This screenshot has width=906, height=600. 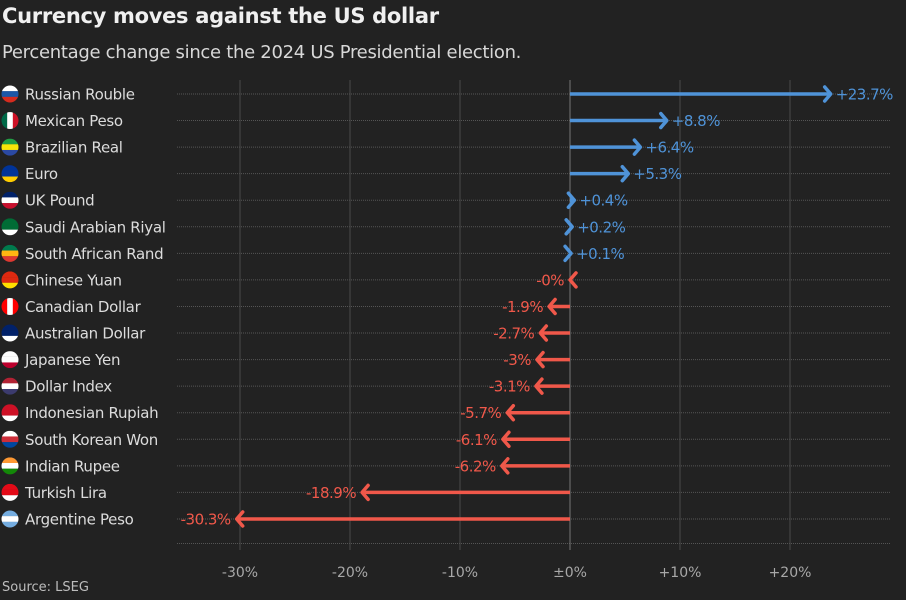 What do you see at coordinates (41, 174) in the screenshot?
I see `category-label: Euro` at bounding box center [41, 174].